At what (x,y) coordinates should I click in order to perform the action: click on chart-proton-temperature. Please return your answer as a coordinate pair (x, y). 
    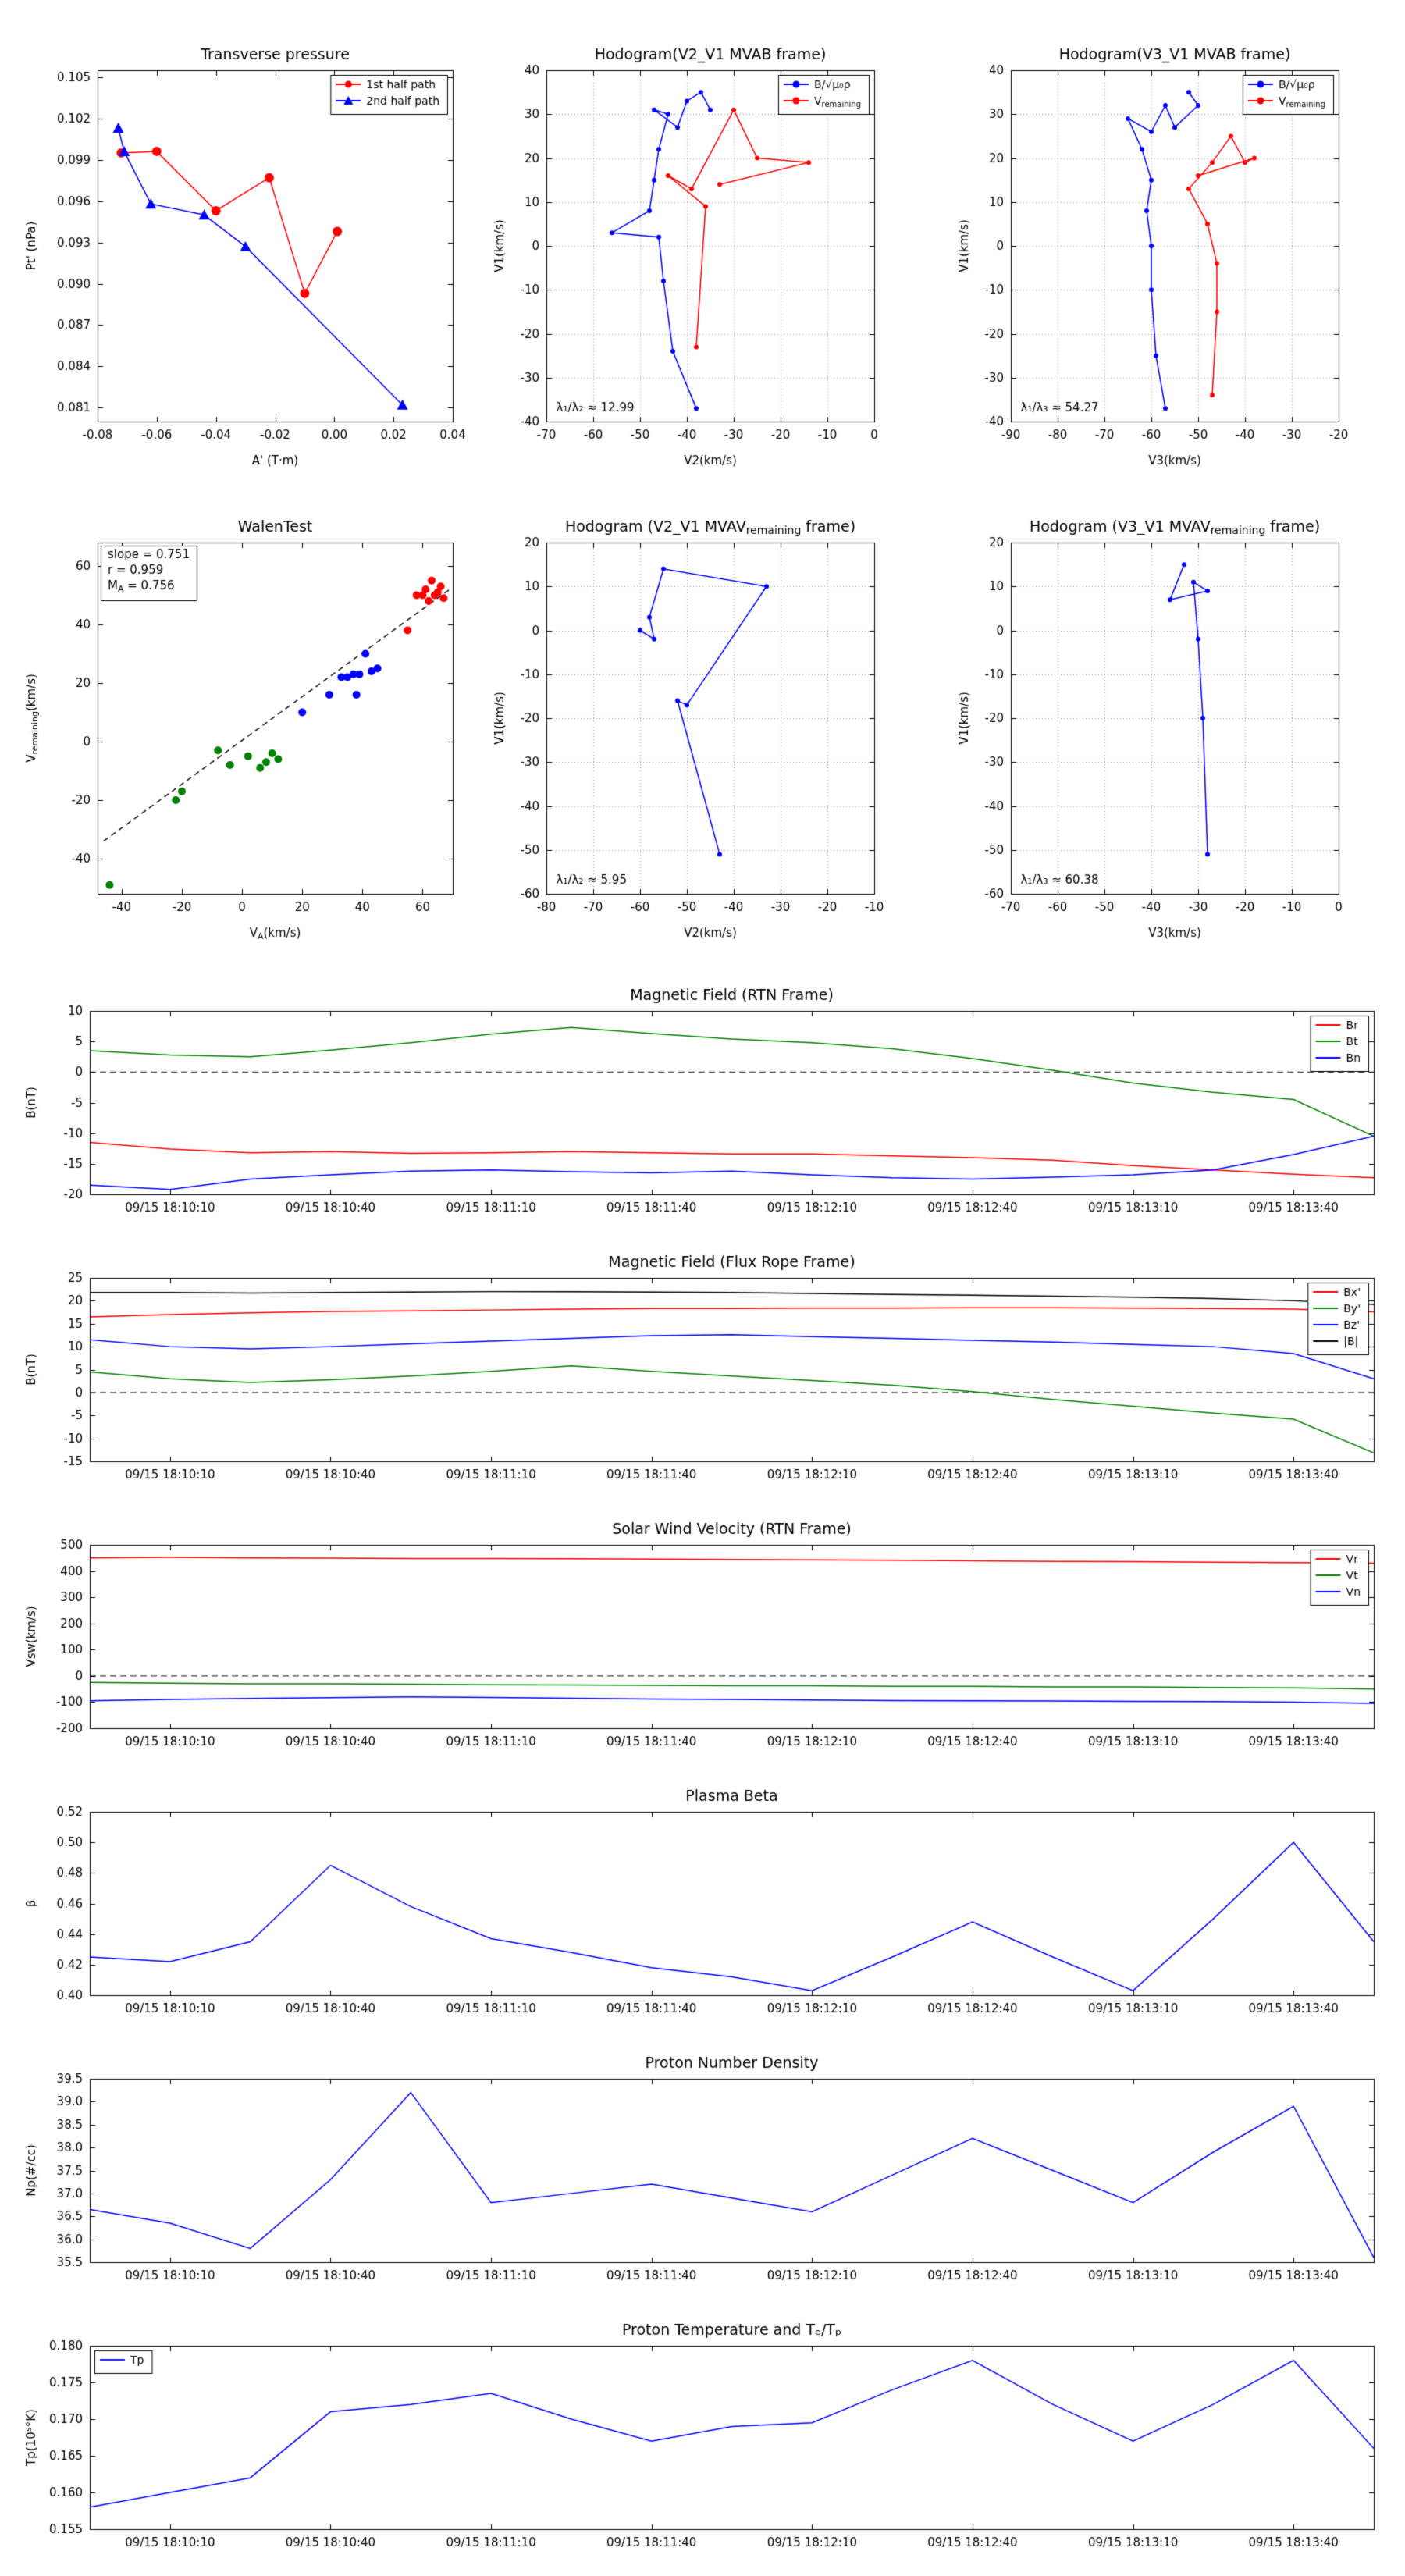
    Looking at the image, I should click on (705, 2435).